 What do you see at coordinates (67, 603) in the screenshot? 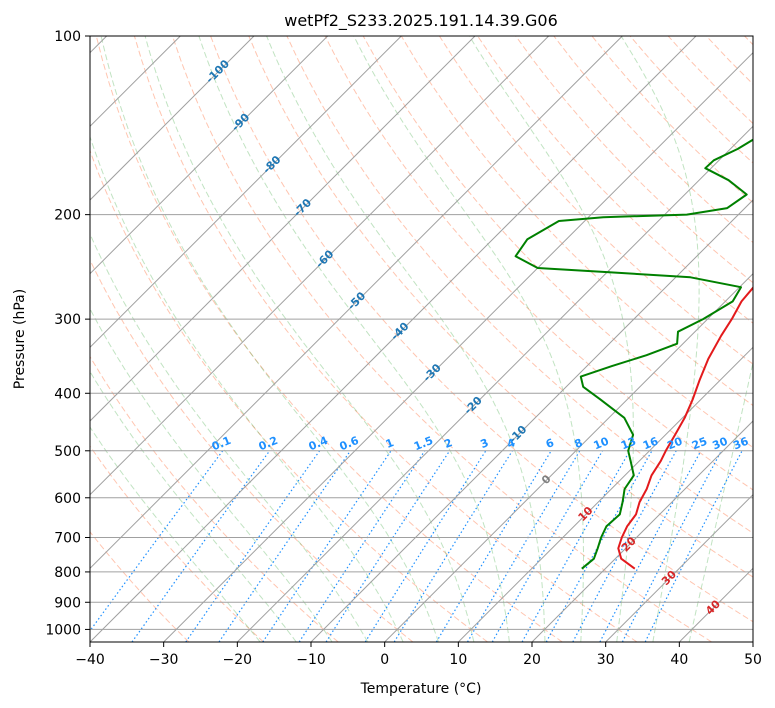
I see `y-tick-label: 900` at bounding box center [67, 603].